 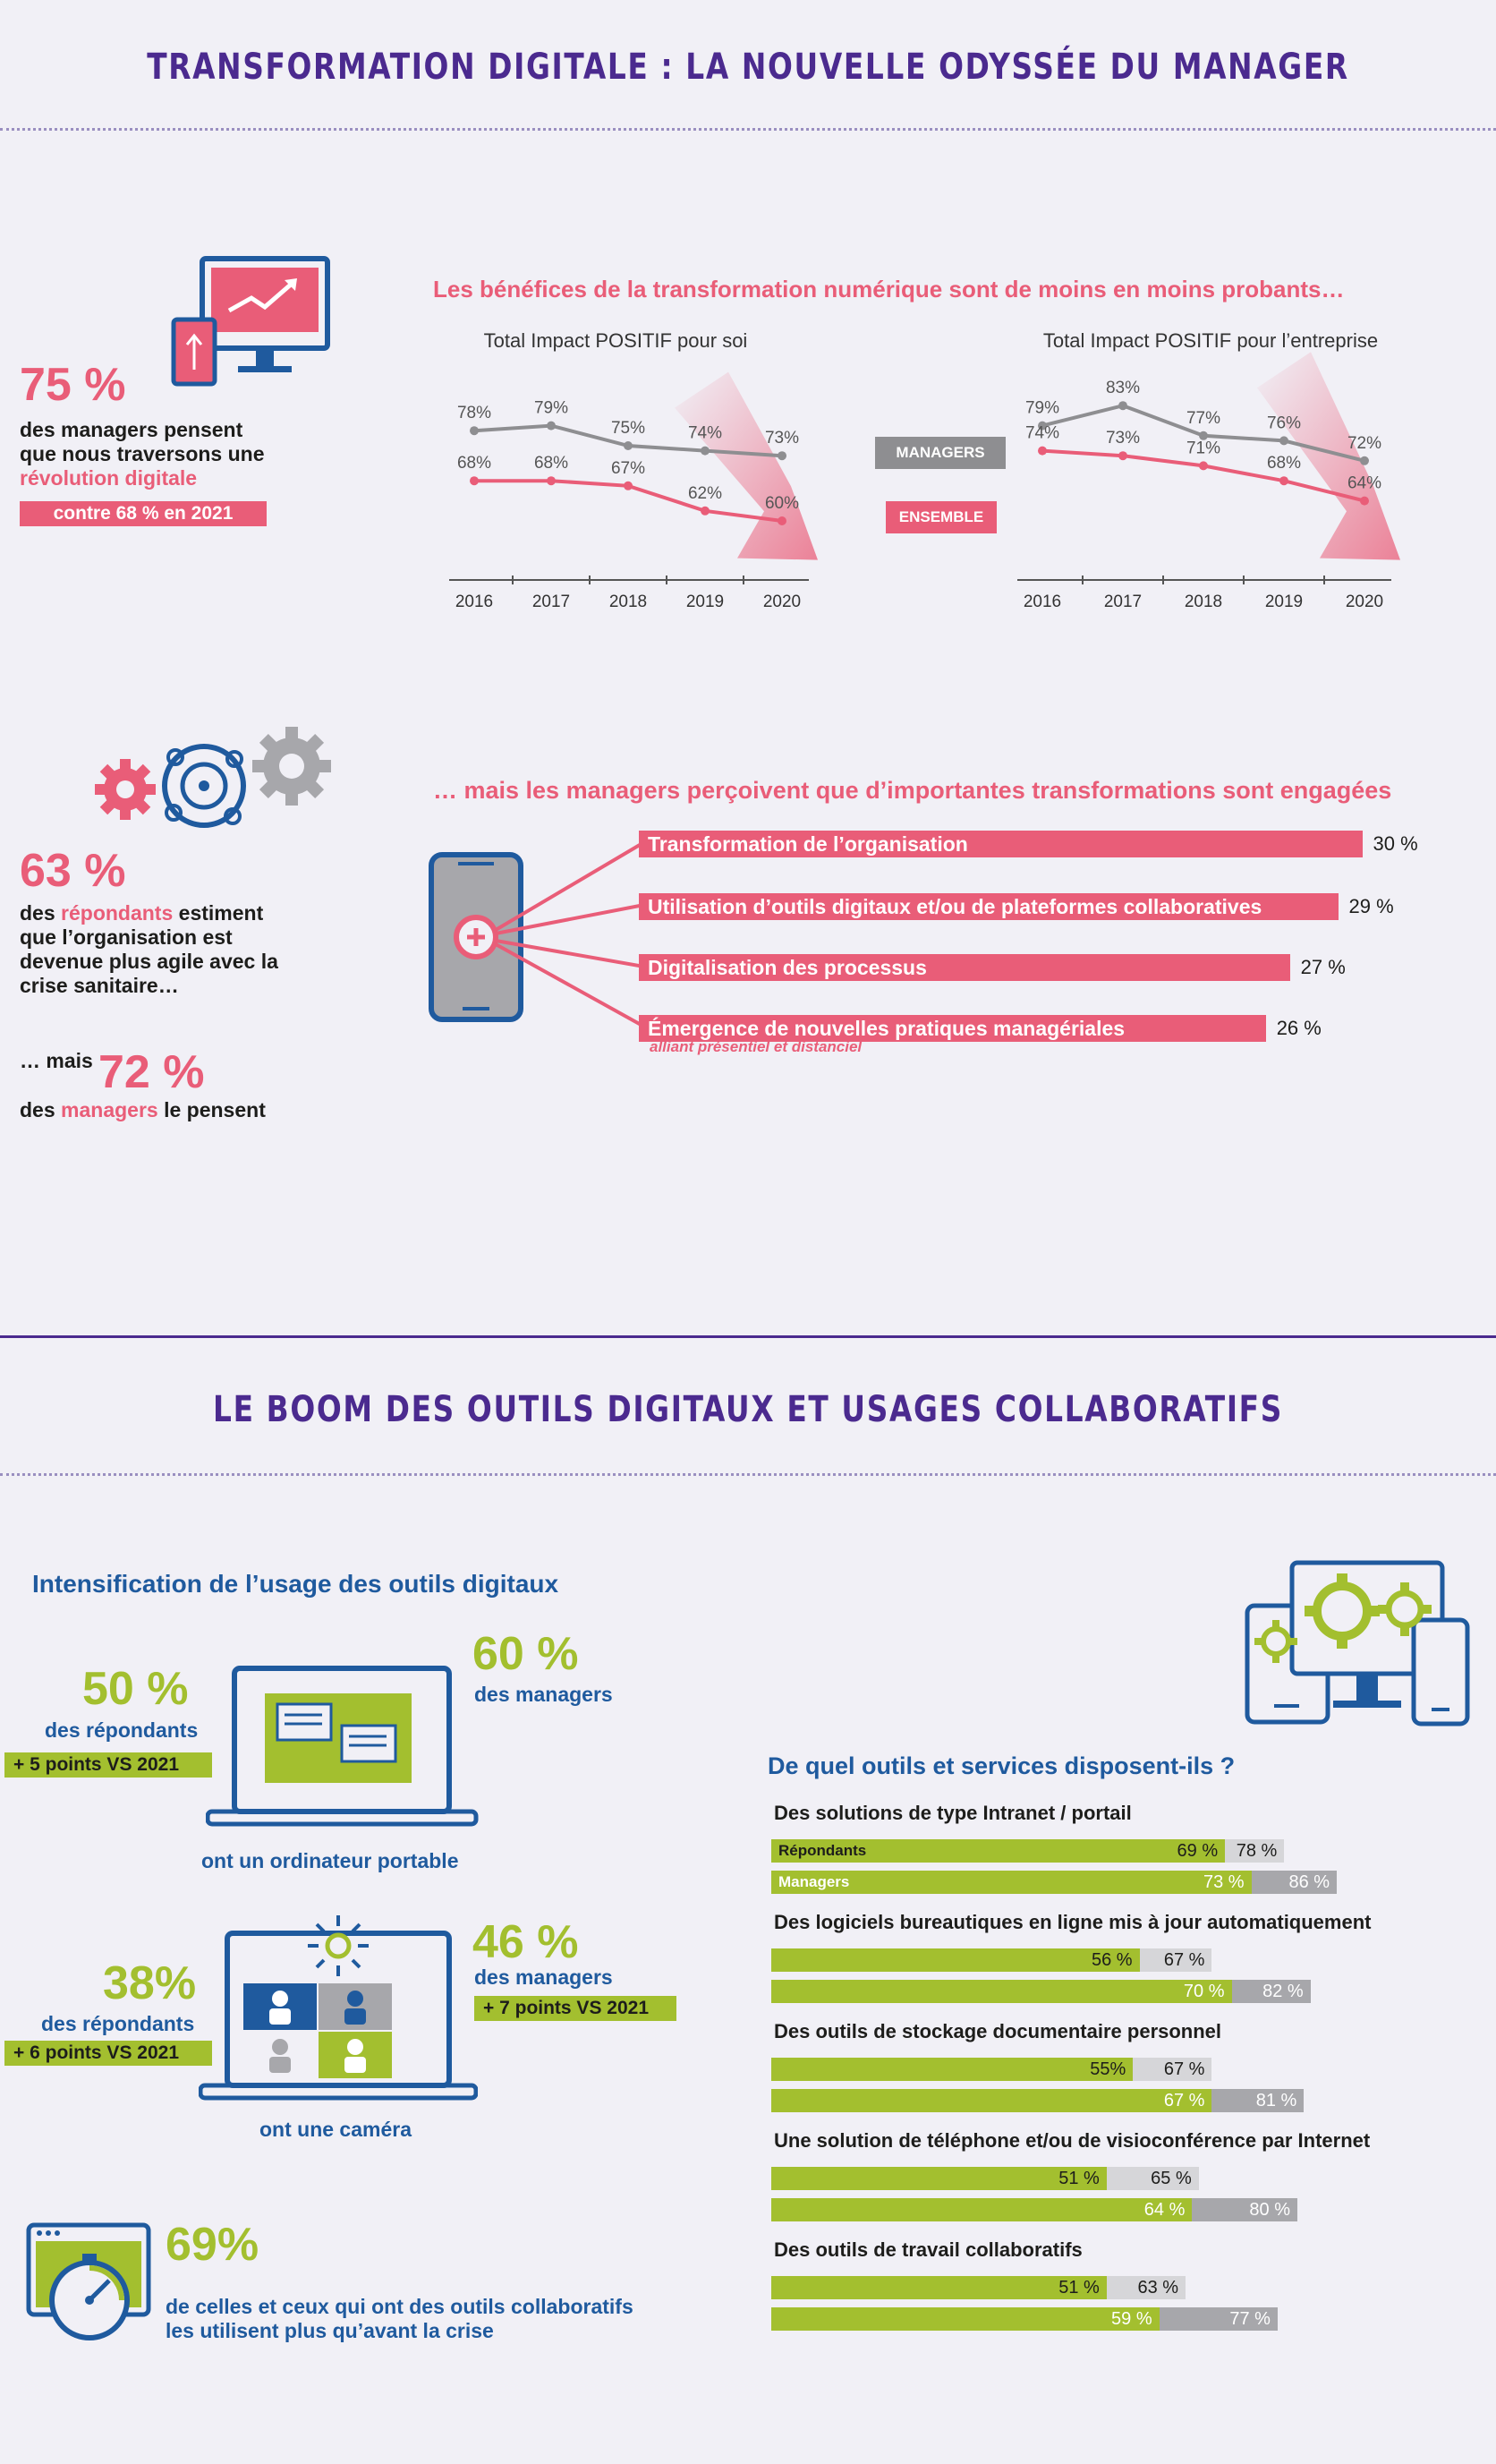 What do you see at coordinates (1198, 1851) in the screenshot?
I see `value-label: 69 %` at bounding box center [1198, 1851].